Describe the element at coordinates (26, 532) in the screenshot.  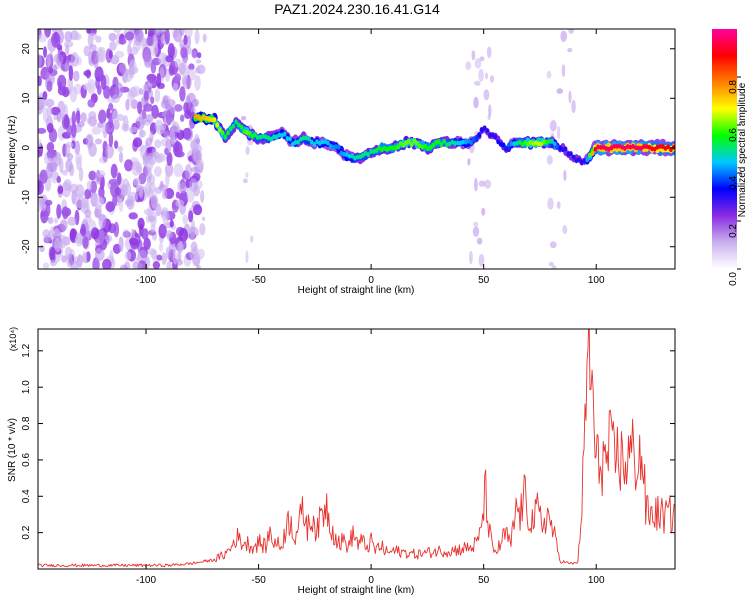
I see `snr-y-tick-label: 0.2` at that location.